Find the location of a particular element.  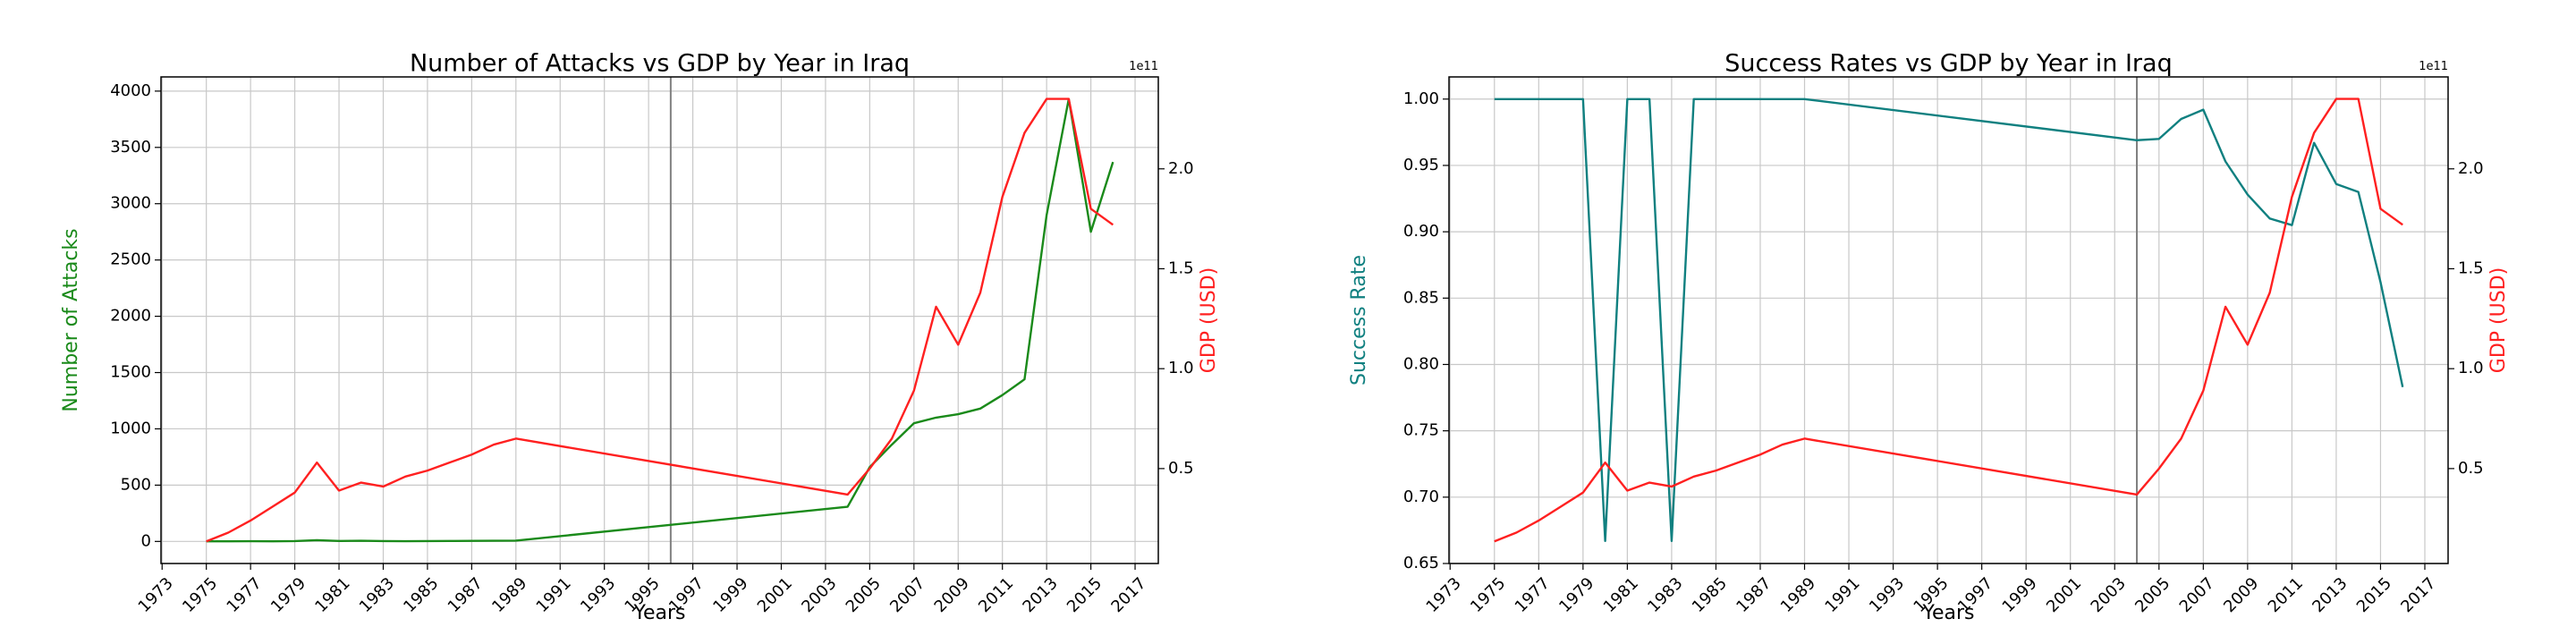

y-tick-label: 0.90 is located at coordinates (1421, 231).